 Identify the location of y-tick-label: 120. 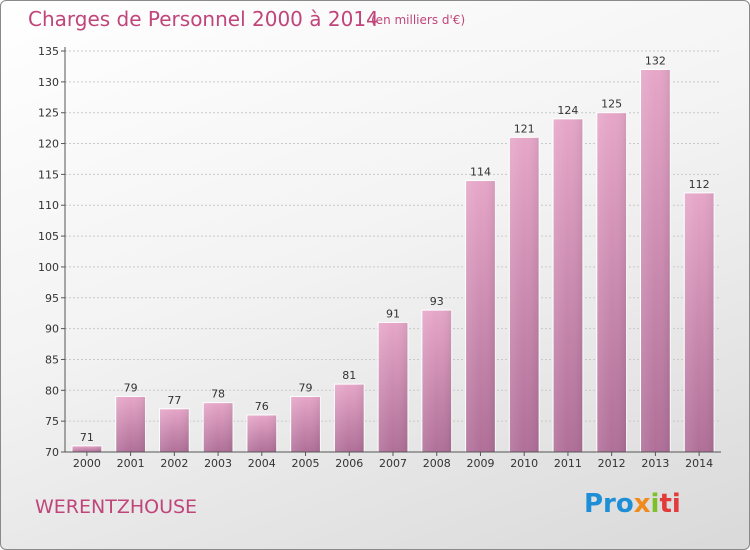
(48, 144).